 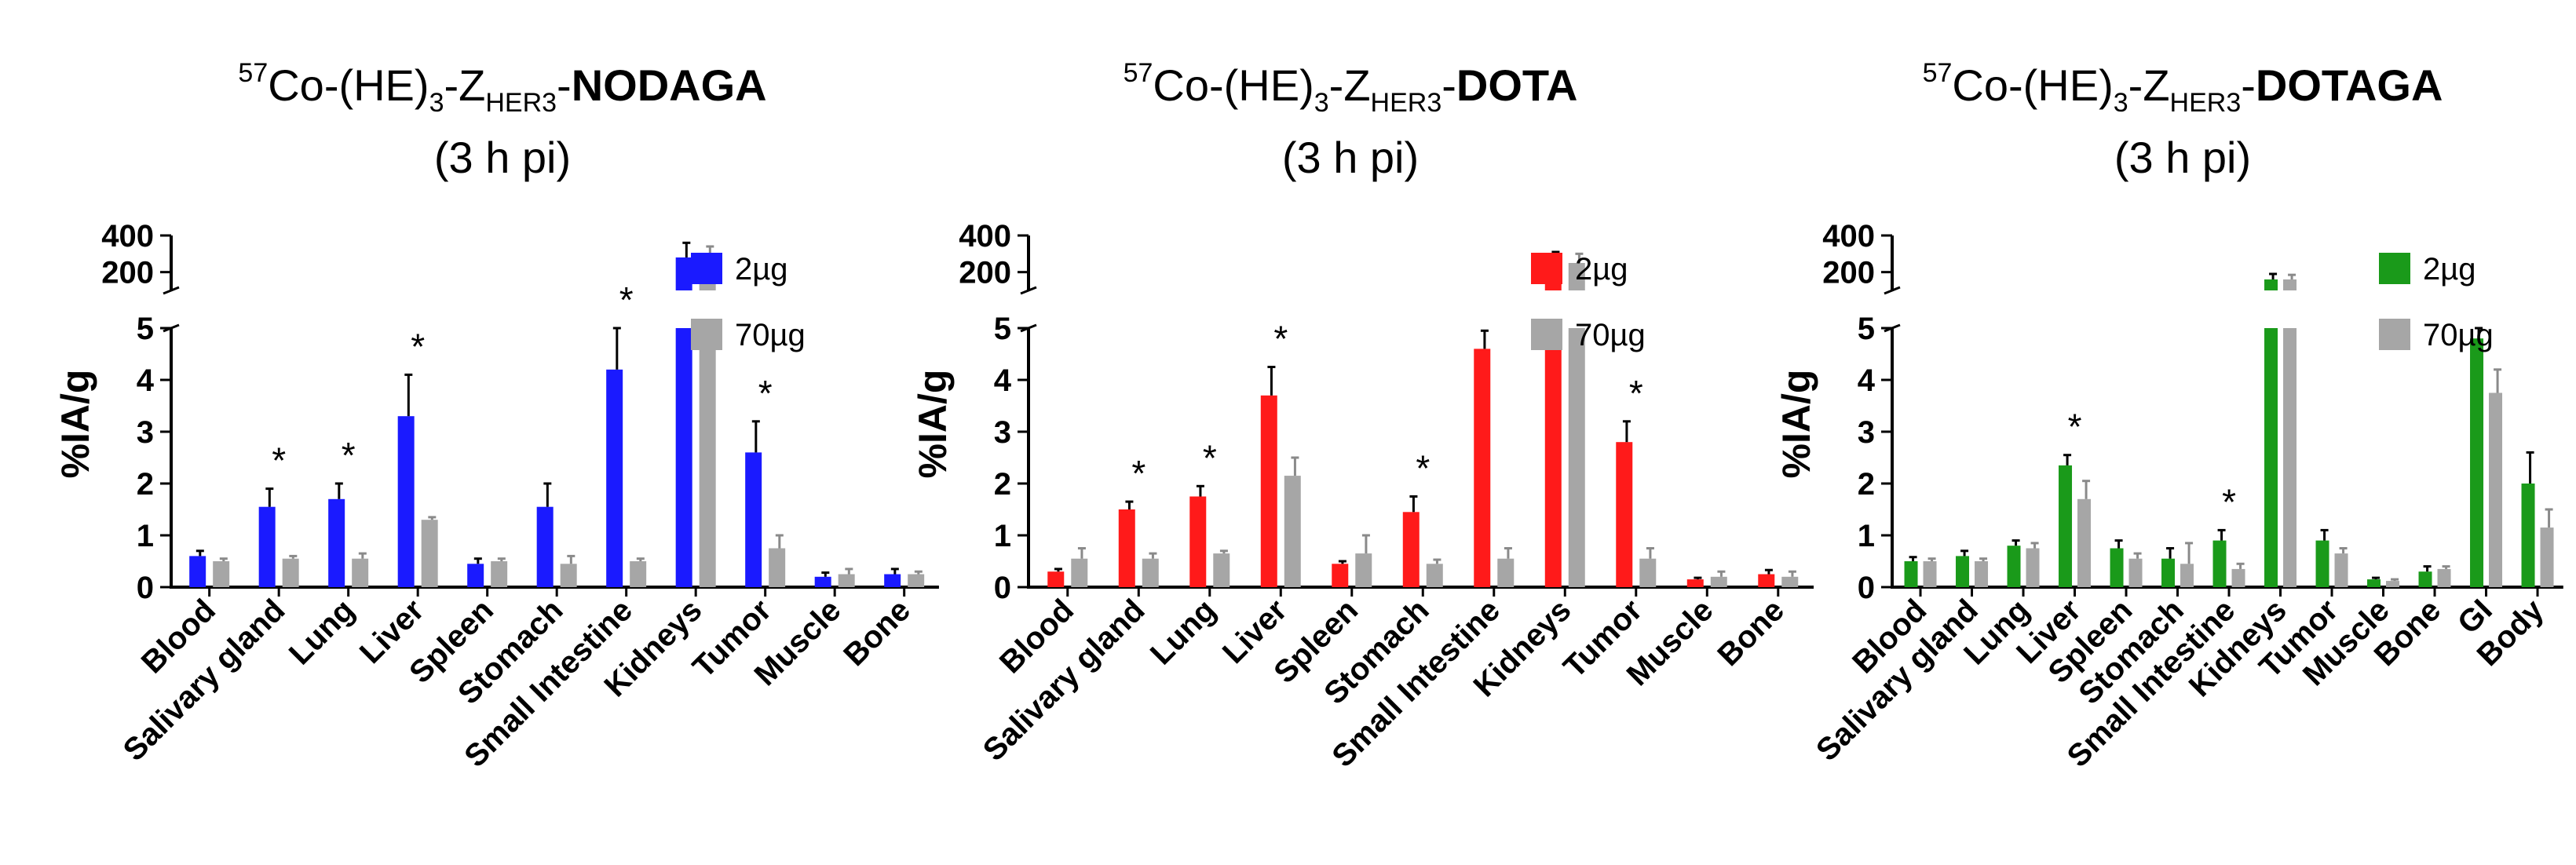 I want to click on bar-70-g-bone, so click(x=2444, y=577).